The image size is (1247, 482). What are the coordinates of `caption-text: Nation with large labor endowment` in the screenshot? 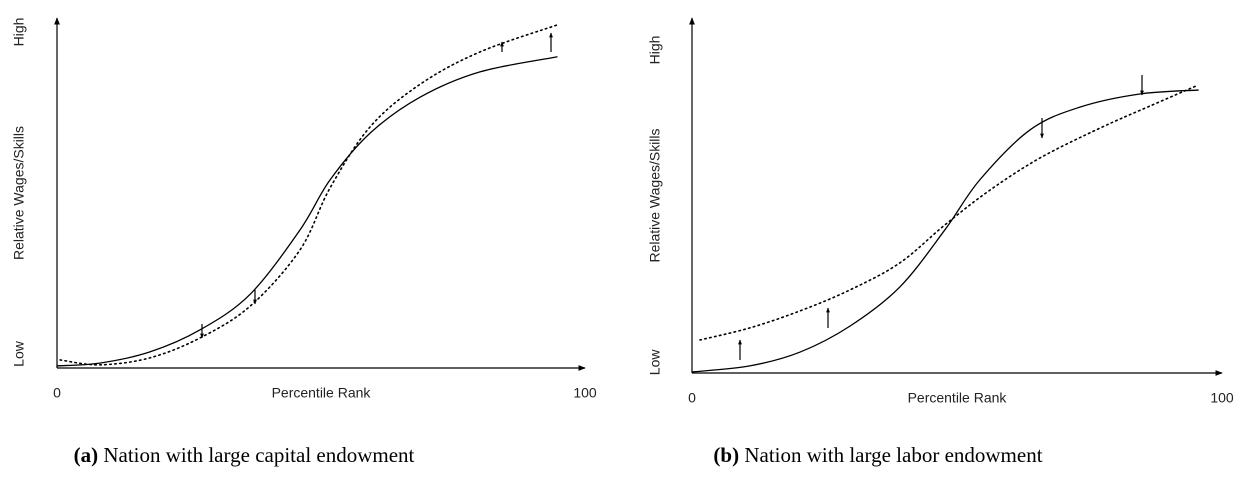 It's located at (893, 455).